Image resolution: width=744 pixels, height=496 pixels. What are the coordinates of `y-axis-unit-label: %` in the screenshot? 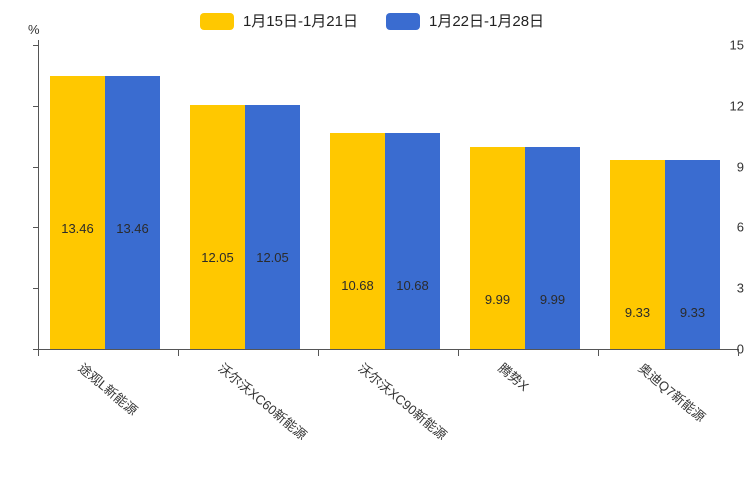 It's located at (34, 29).